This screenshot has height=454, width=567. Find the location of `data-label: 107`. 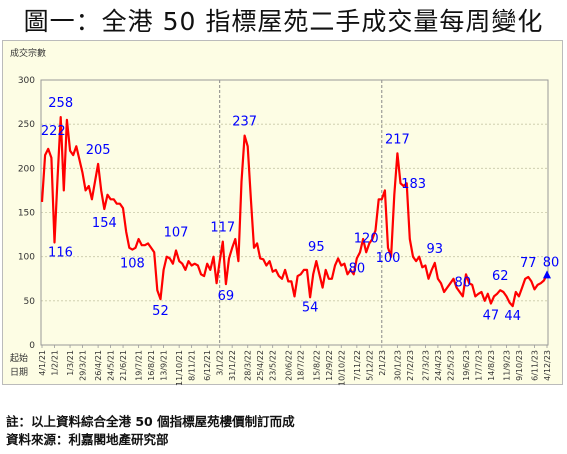

data-label: 107 is located at coordinates (176, 232).